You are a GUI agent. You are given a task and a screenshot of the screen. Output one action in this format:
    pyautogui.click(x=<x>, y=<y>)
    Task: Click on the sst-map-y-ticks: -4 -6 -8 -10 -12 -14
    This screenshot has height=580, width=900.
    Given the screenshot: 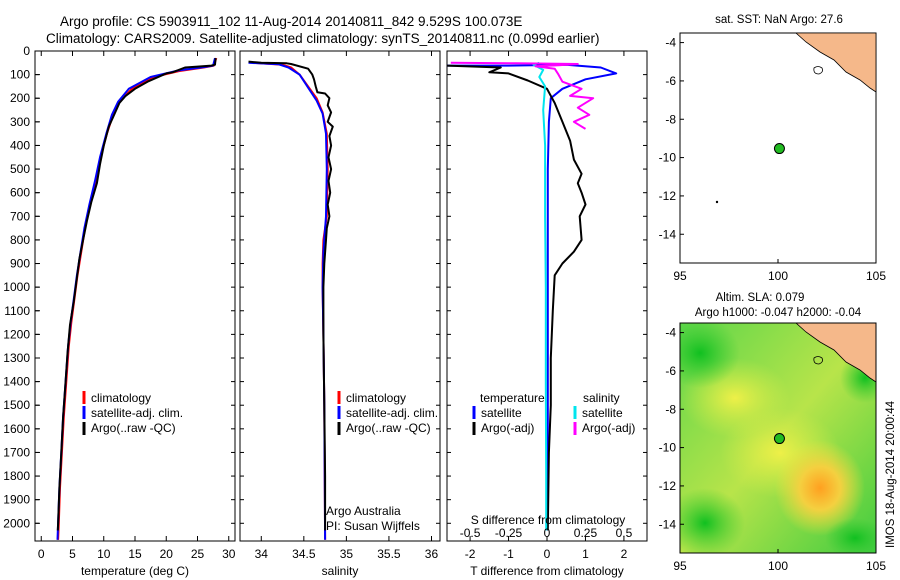 What is the action you would take?
    pyautogui.click(x=671, y=138)
    